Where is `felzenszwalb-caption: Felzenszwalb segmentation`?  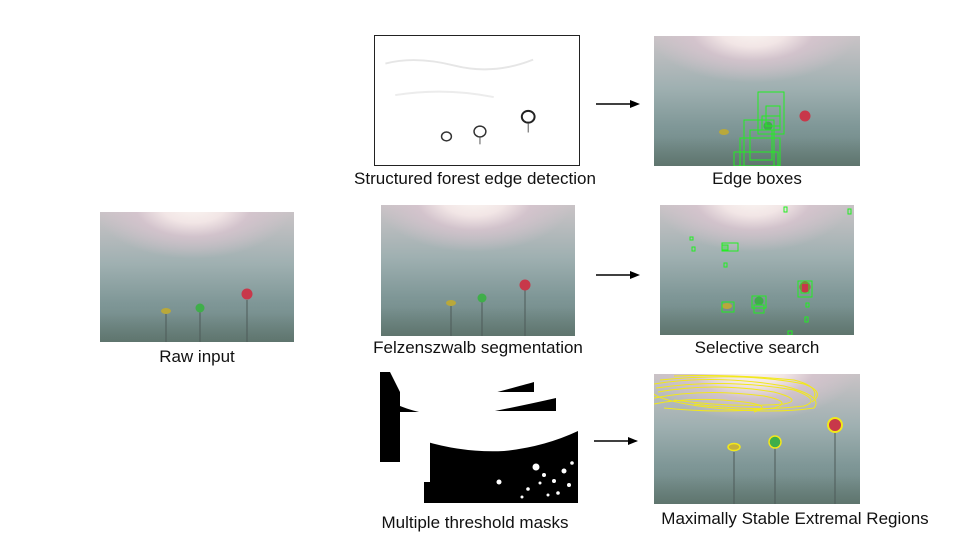 felzenszwalb-caption: Felzenszwalb segmentation is located at coordinates (478, 347).